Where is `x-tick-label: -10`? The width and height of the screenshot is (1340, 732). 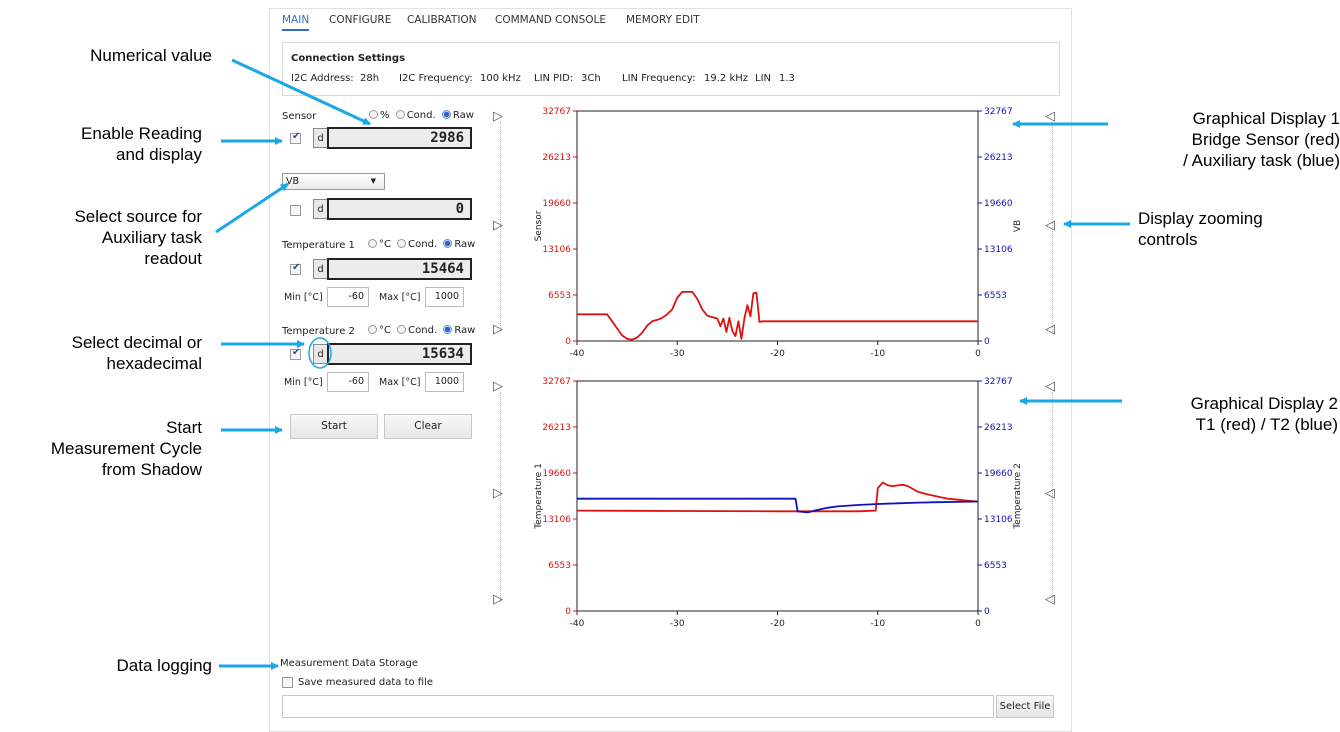
x-tick-label: -10 is located at coordinates (877, 354).